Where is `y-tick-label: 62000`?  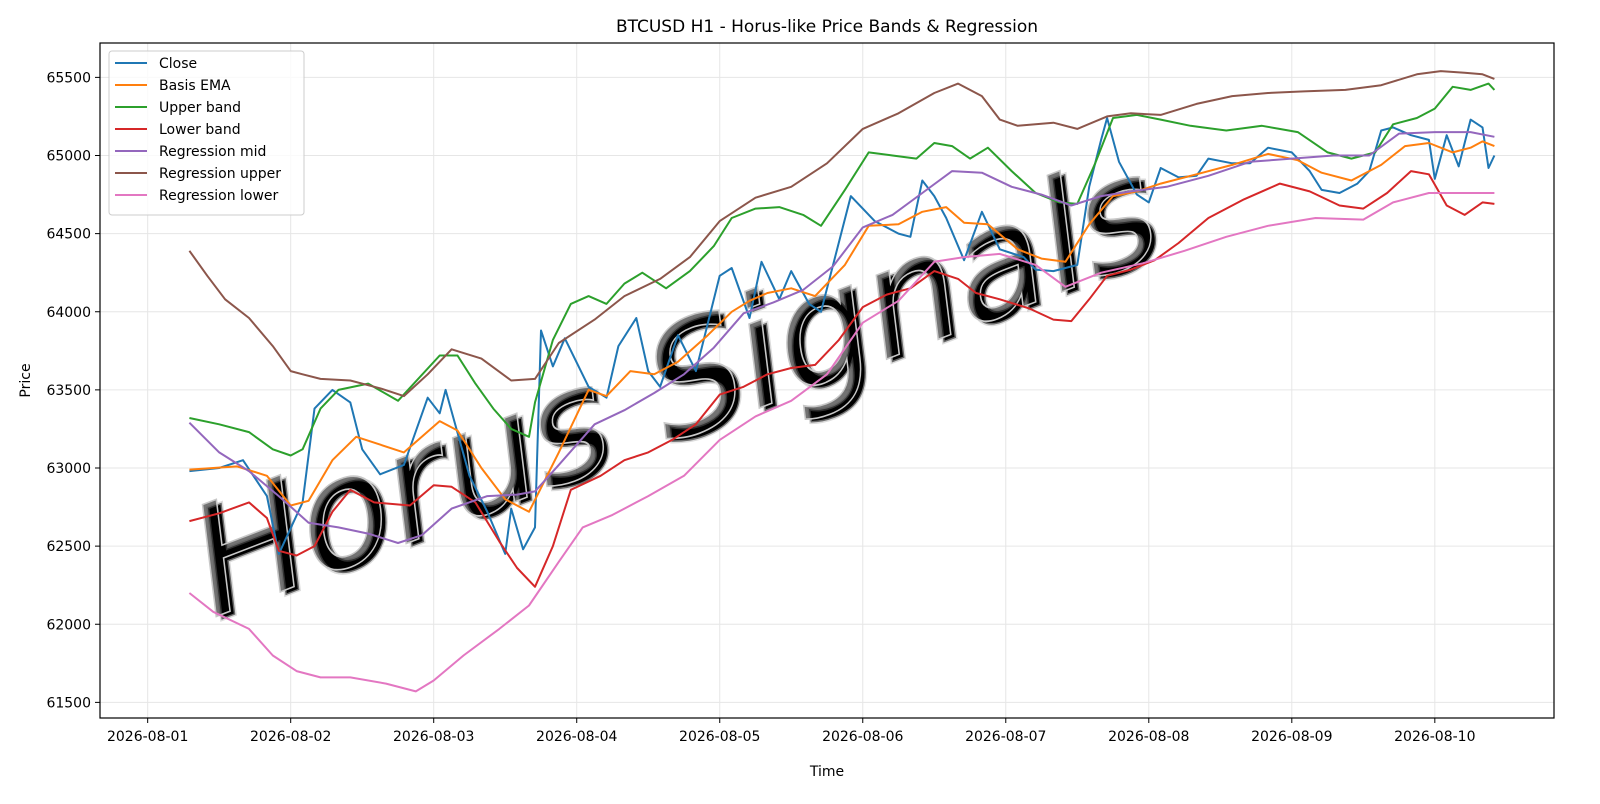 y-tick-label: 62000 is located at coordinates (68, 625).